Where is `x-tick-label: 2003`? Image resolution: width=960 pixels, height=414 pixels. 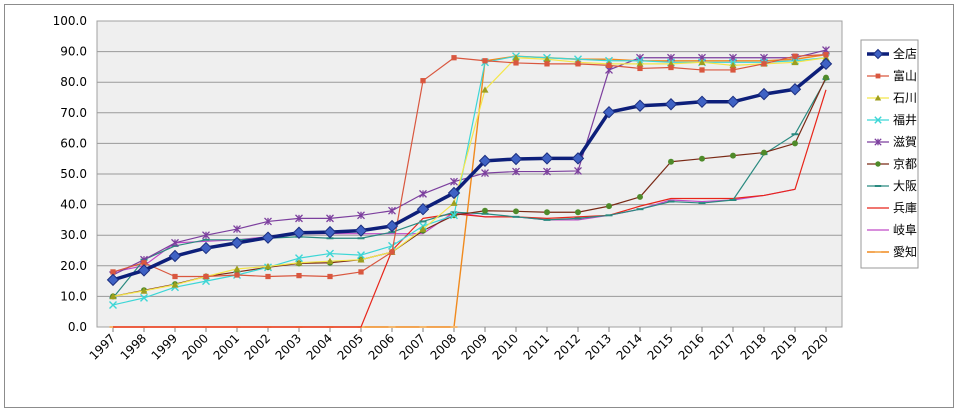
x-tick-label: 2003 is located at coordinates (288, 346).